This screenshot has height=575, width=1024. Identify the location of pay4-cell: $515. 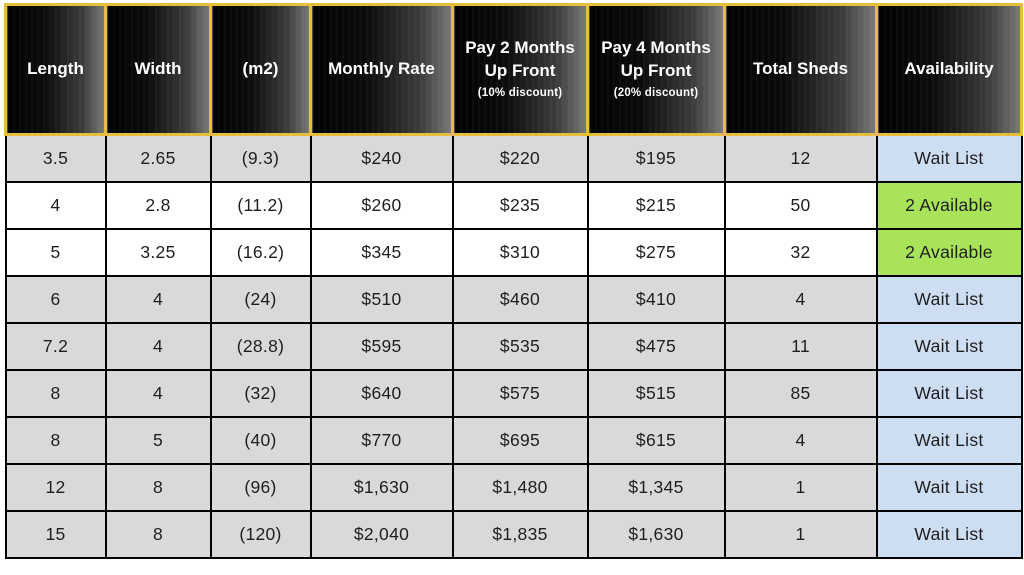
(656, 393).